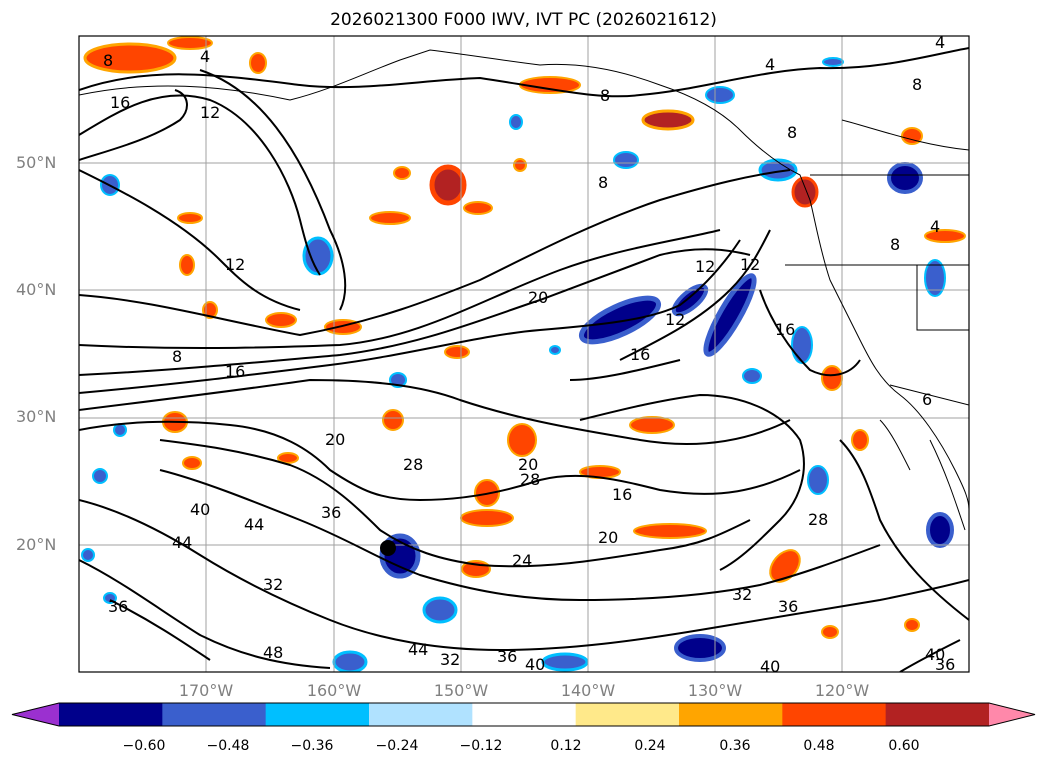 The height and width of the screenshot is (765, 1047). What do you see at coordinates (228, 746) in the screenshot?
I see `colorbar-tick-label: −0.48` at bounding box center [228, 746].